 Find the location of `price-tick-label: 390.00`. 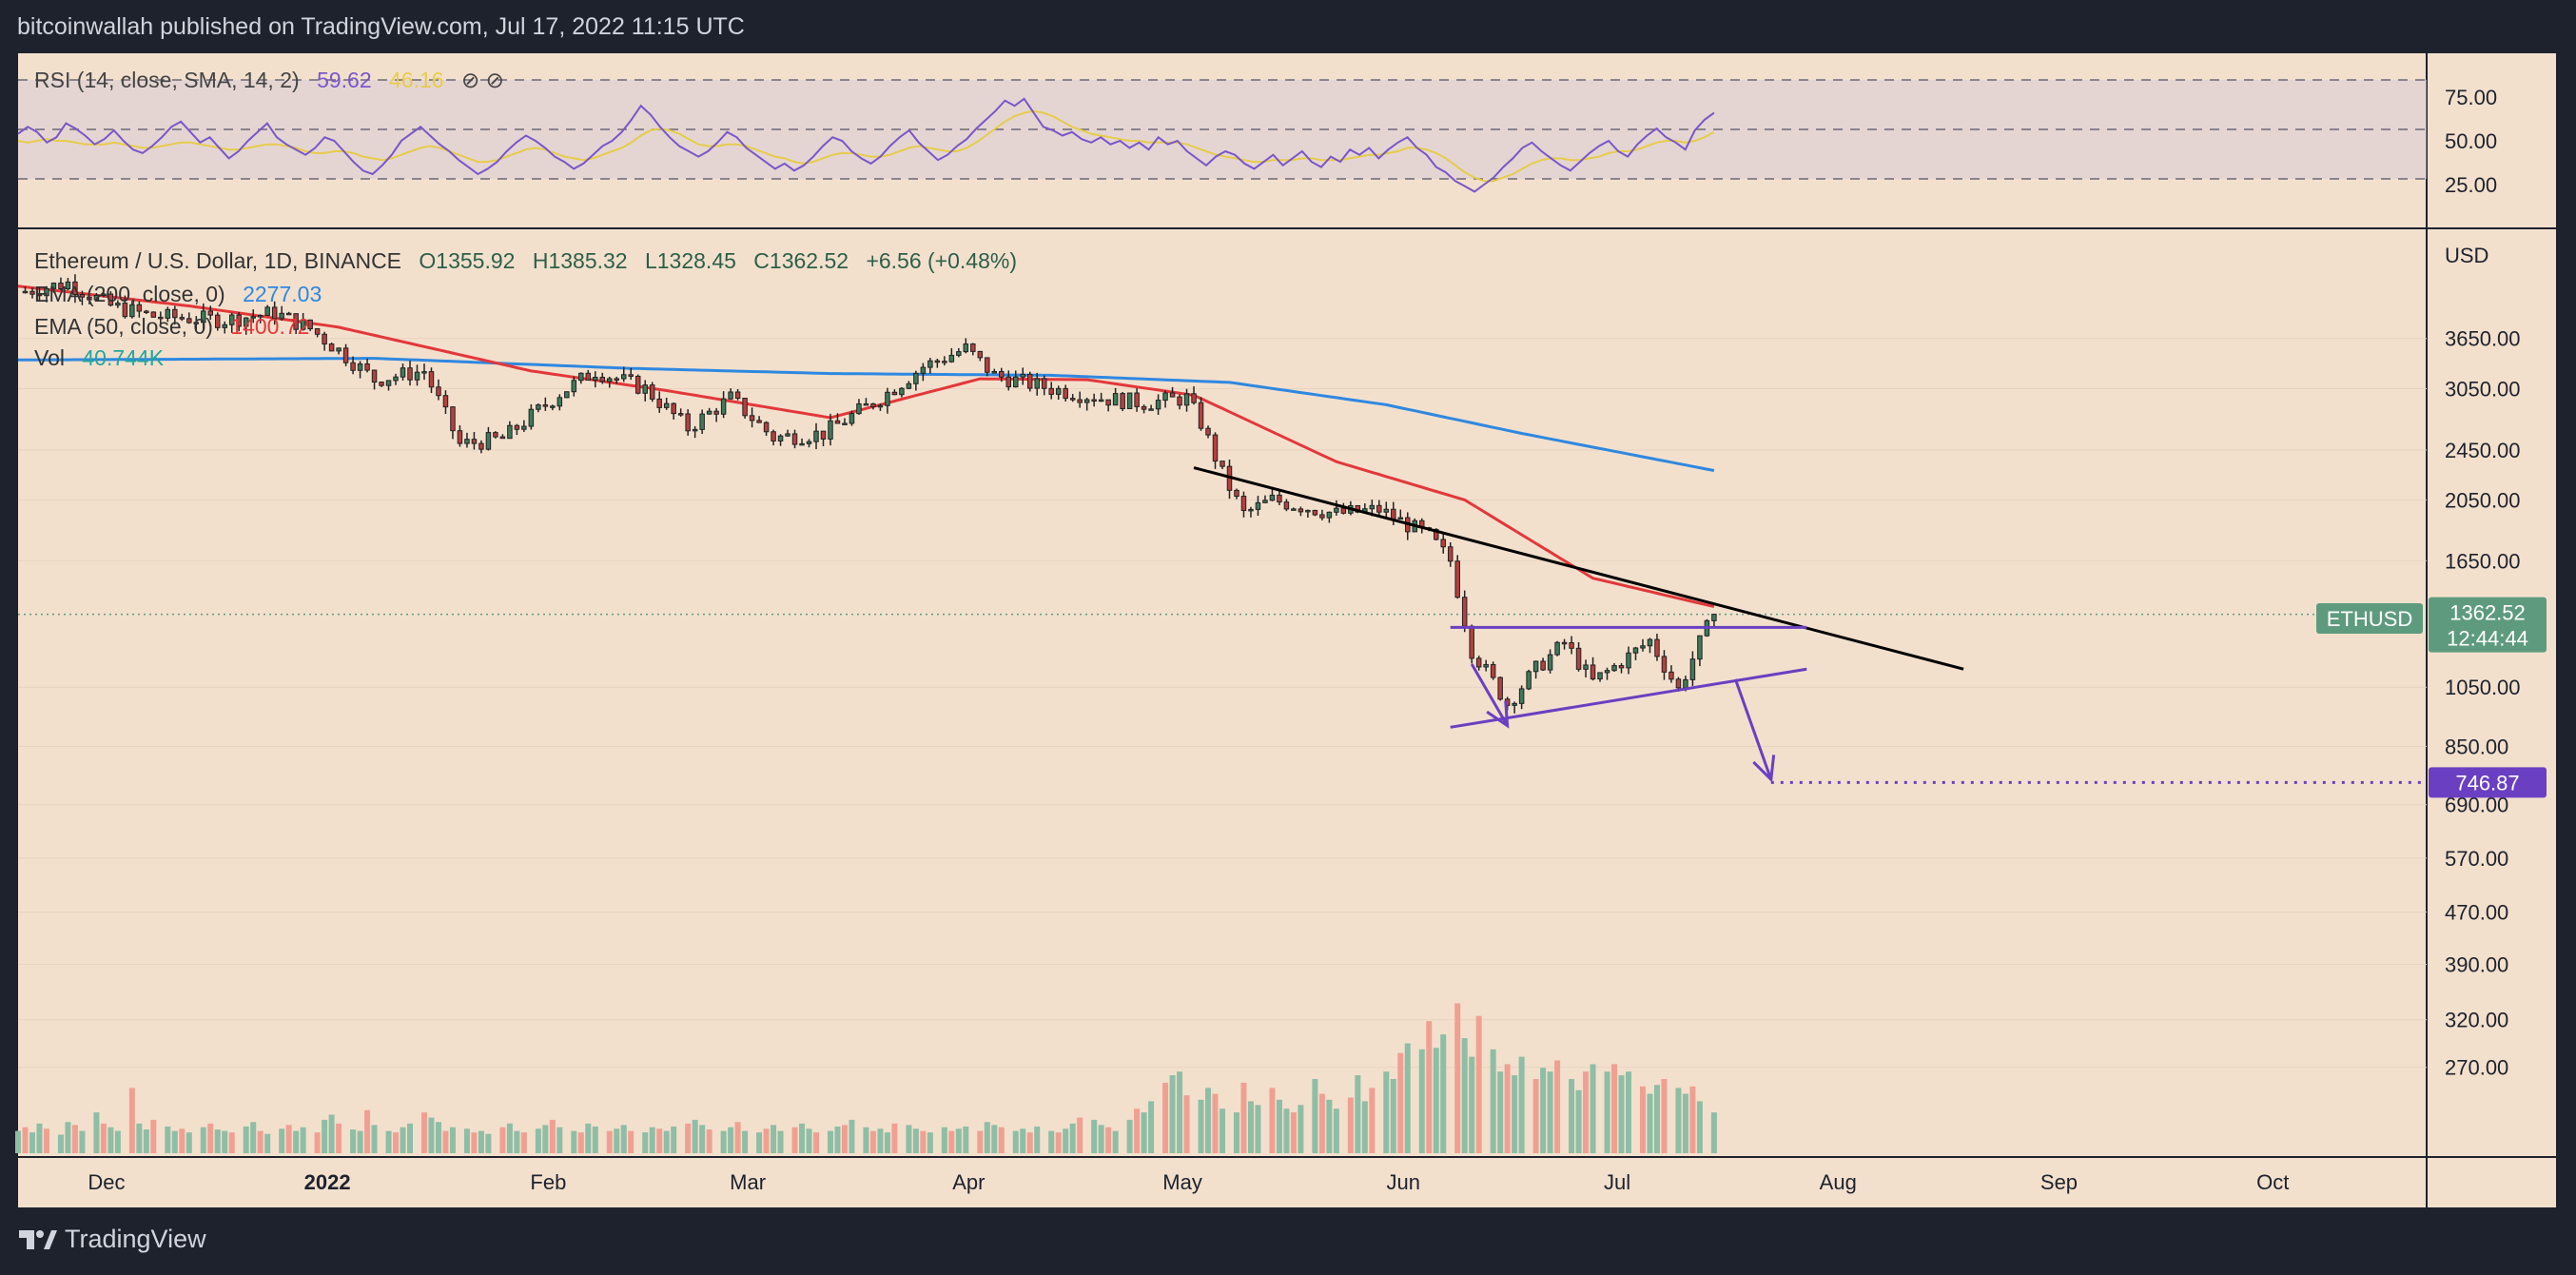

price-tick-label: 390.00 is located at coordinates (2476, 965).